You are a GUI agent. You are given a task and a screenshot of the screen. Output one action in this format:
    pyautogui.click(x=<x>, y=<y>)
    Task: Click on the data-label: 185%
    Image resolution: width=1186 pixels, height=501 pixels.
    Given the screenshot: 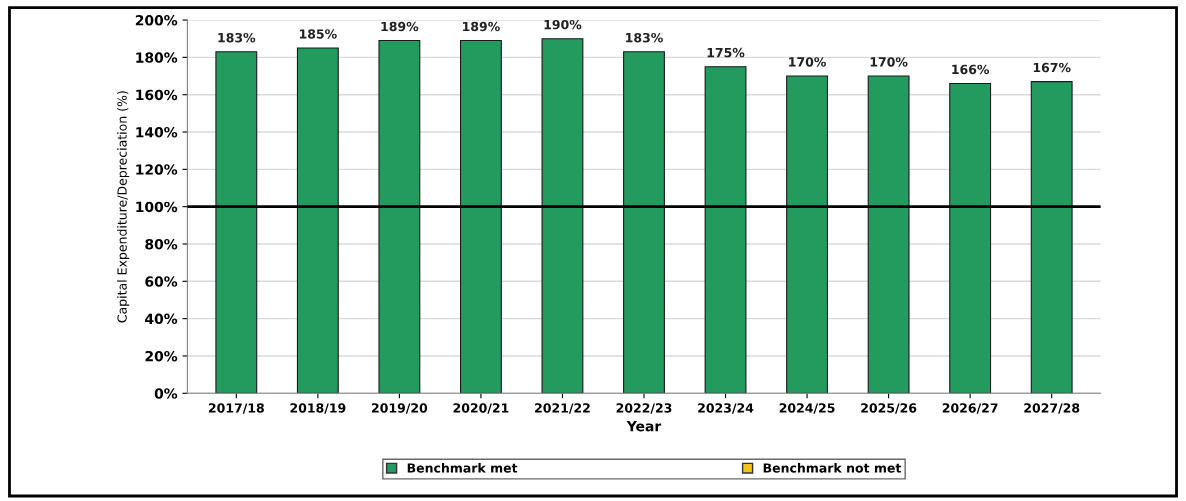 What is the action you would take?
    pyautogui.click(x=318, y=34)
    